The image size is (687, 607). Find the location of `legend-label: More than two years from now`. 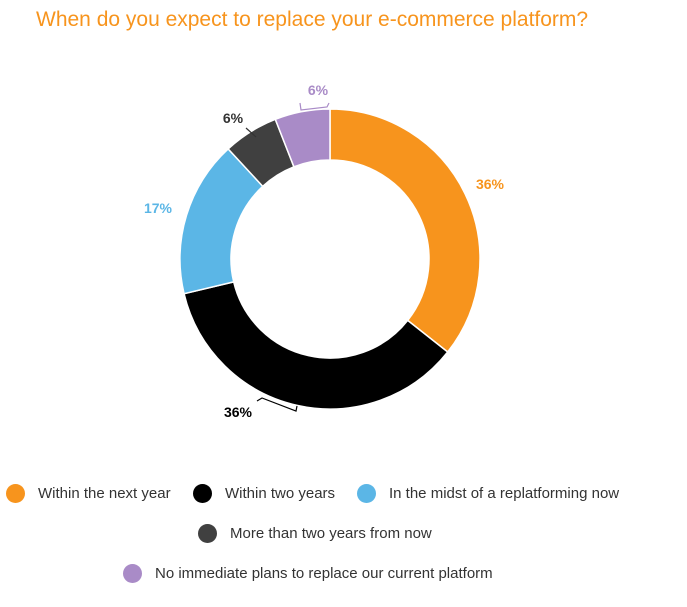

legend-label: More than two years from now is located at coordinates (331, 533).